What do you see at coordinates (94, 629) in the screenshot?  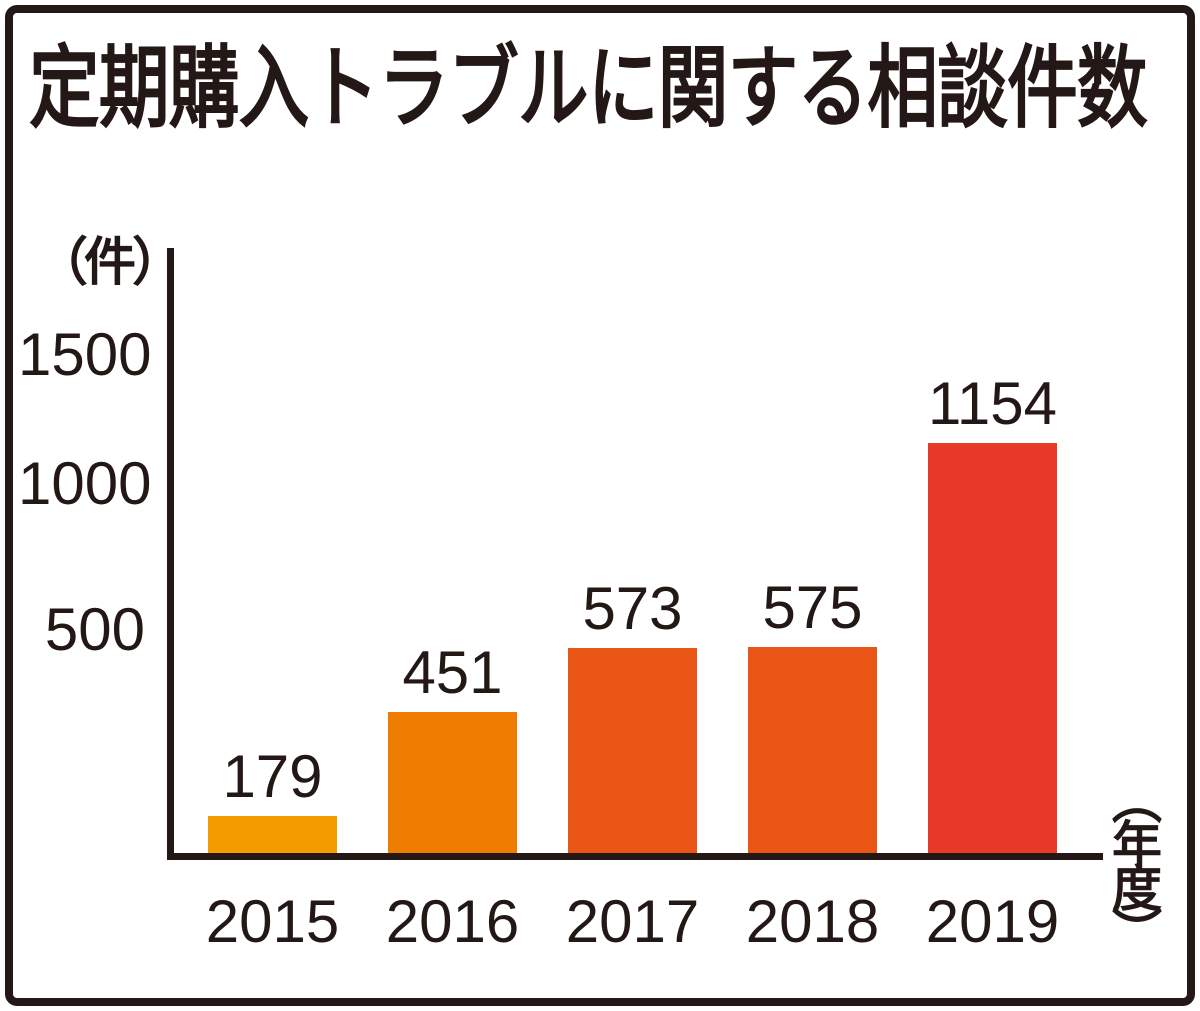 I see `y-tick-label-500: 500` at bounding box center [94, 629].